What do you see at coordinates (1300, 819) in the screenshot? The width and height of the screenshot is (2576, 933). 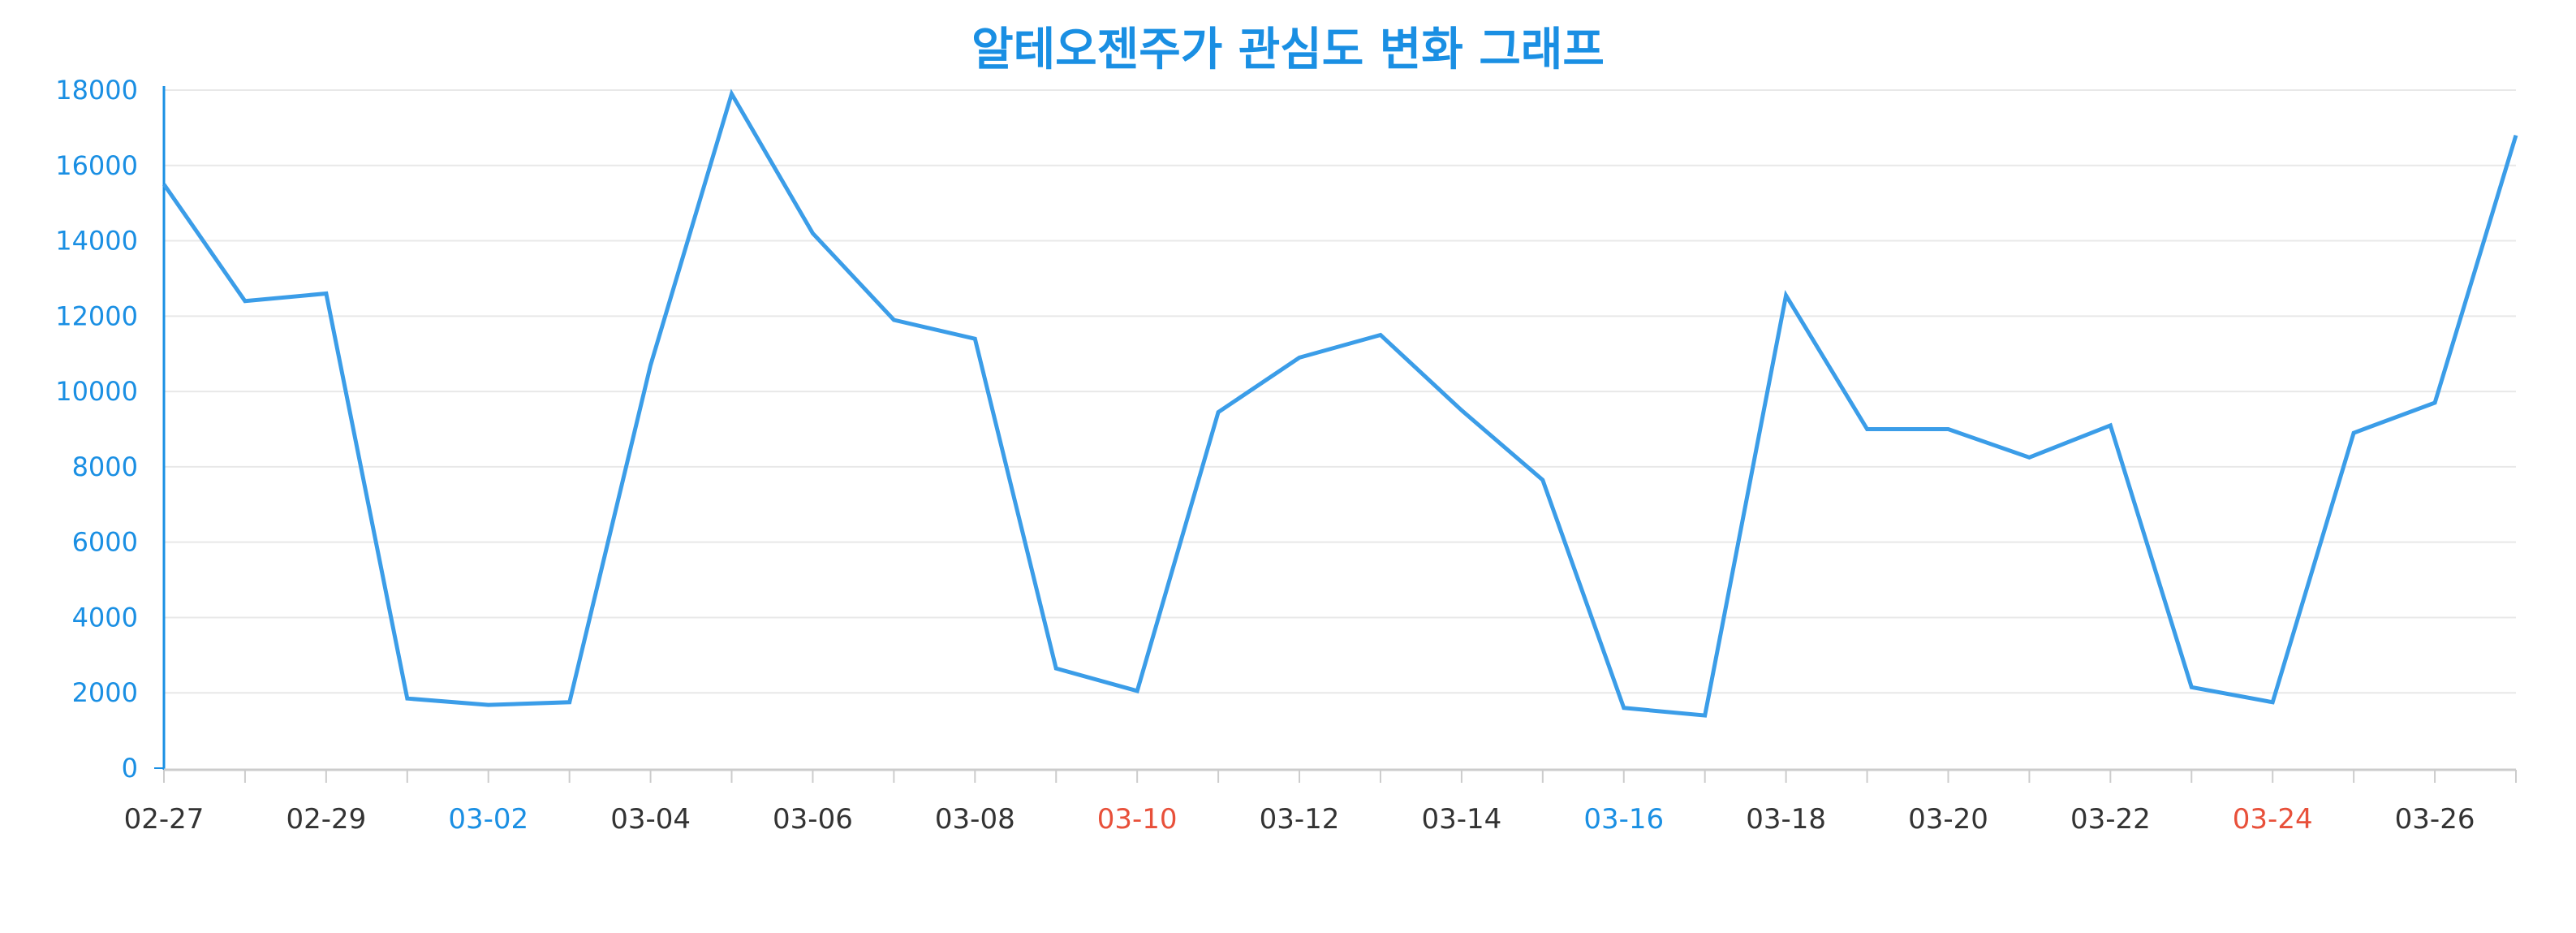 I see `x-tick-label: 03-12` at bounding box center [1300, 819].